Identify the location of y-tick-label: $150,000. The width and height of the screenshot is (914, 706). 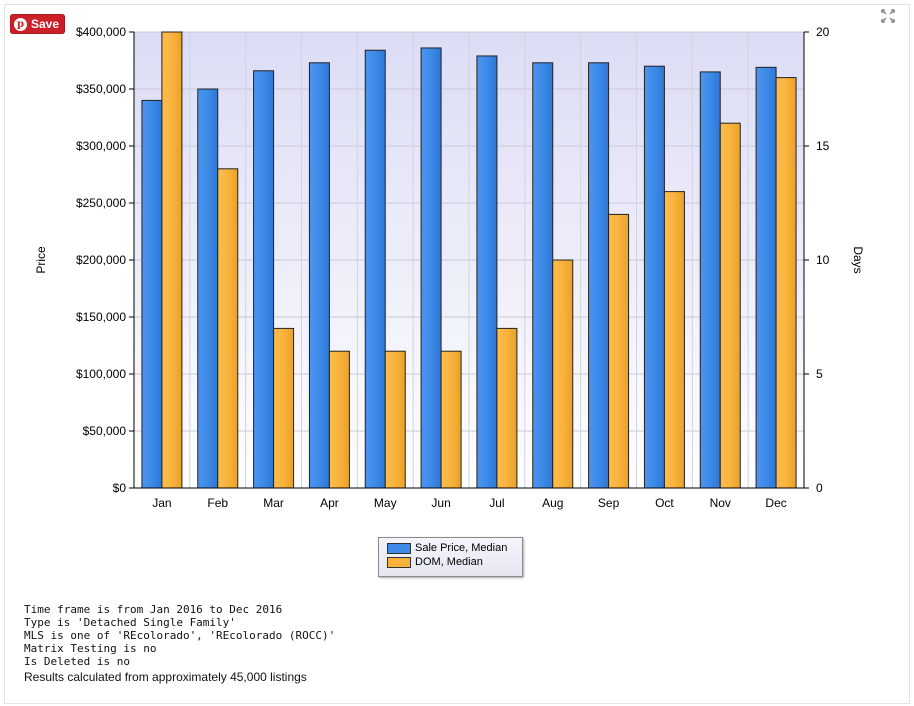
(101, 317).